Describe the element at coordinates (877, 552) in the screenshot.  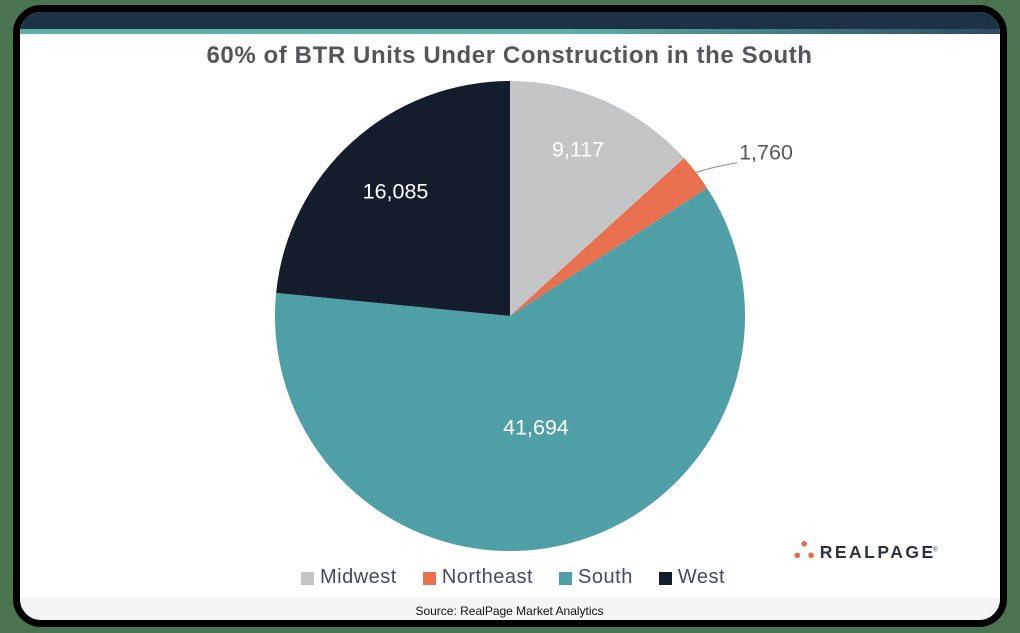
I see `svg-text: REALPAGE` at that location.